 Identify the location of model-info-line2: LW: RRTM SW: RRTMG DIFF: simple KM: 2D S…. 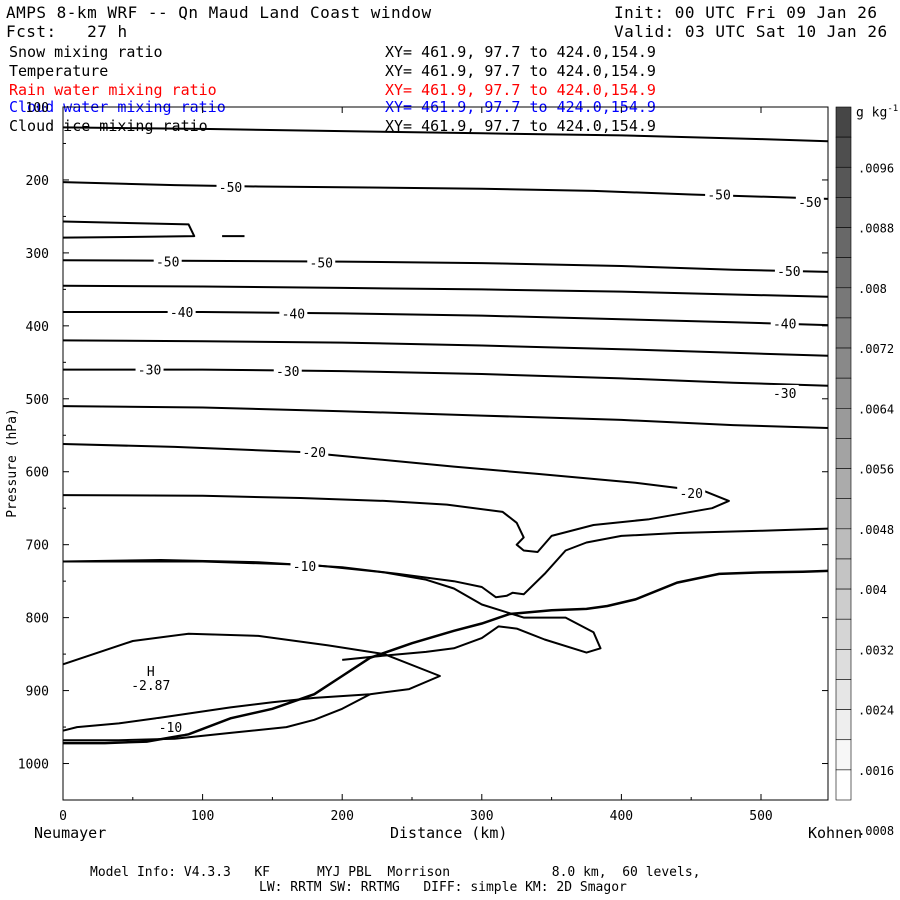
(443, 887).